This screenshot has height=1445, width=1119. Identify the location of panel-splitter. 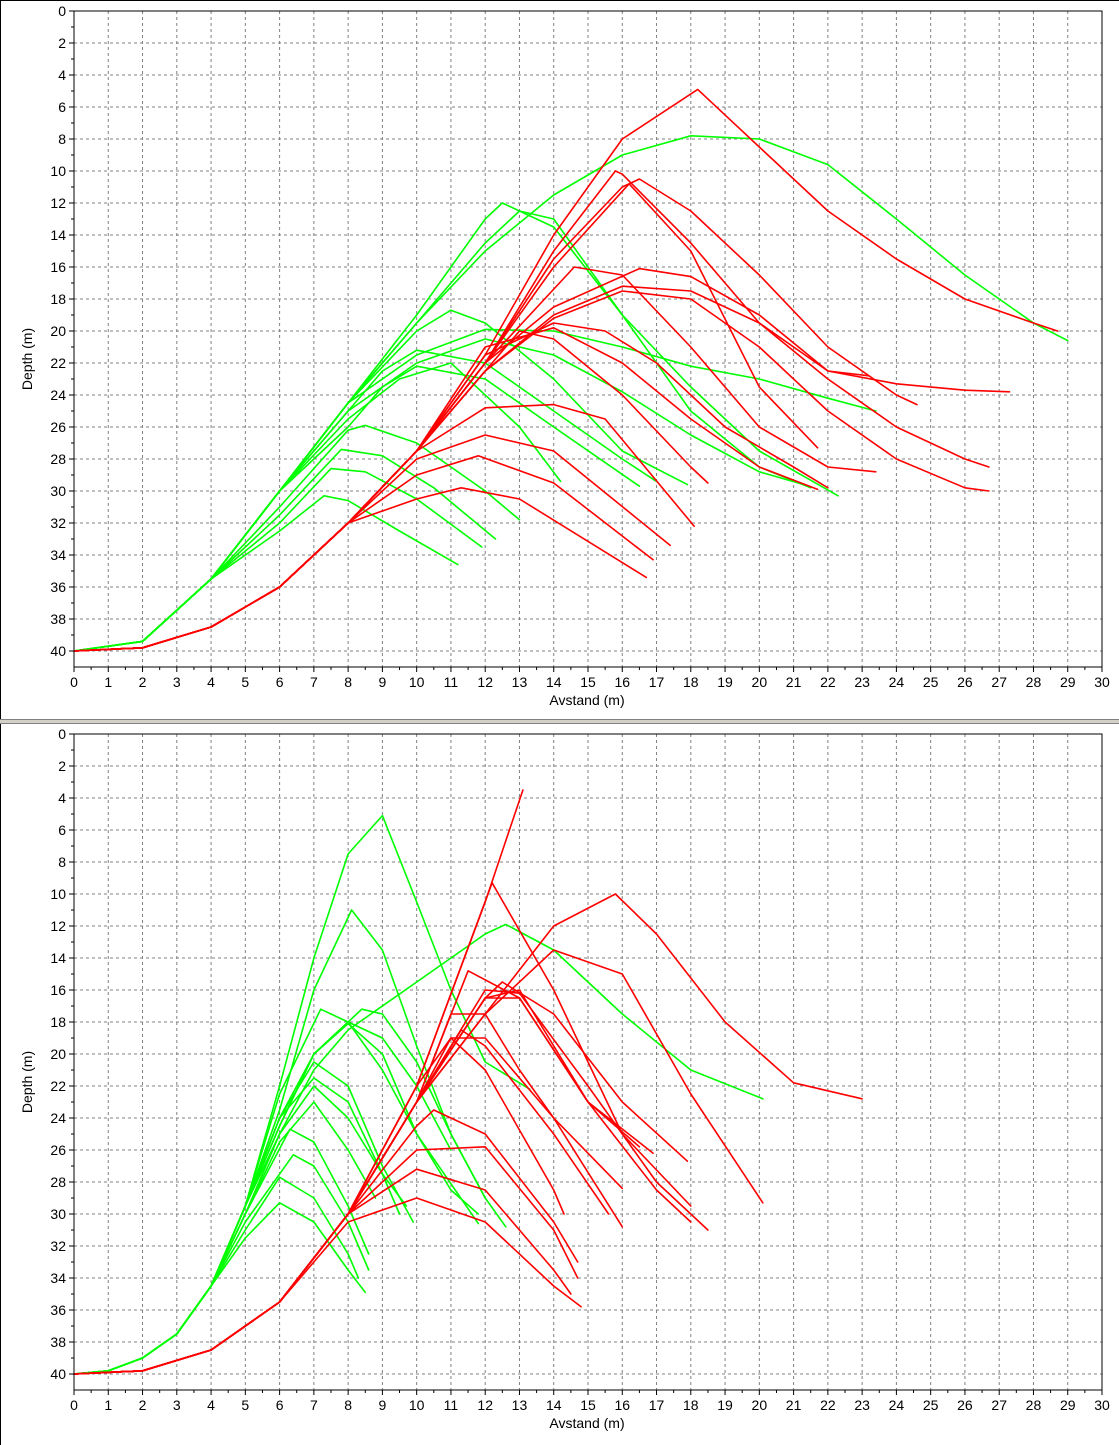
(559, 721).